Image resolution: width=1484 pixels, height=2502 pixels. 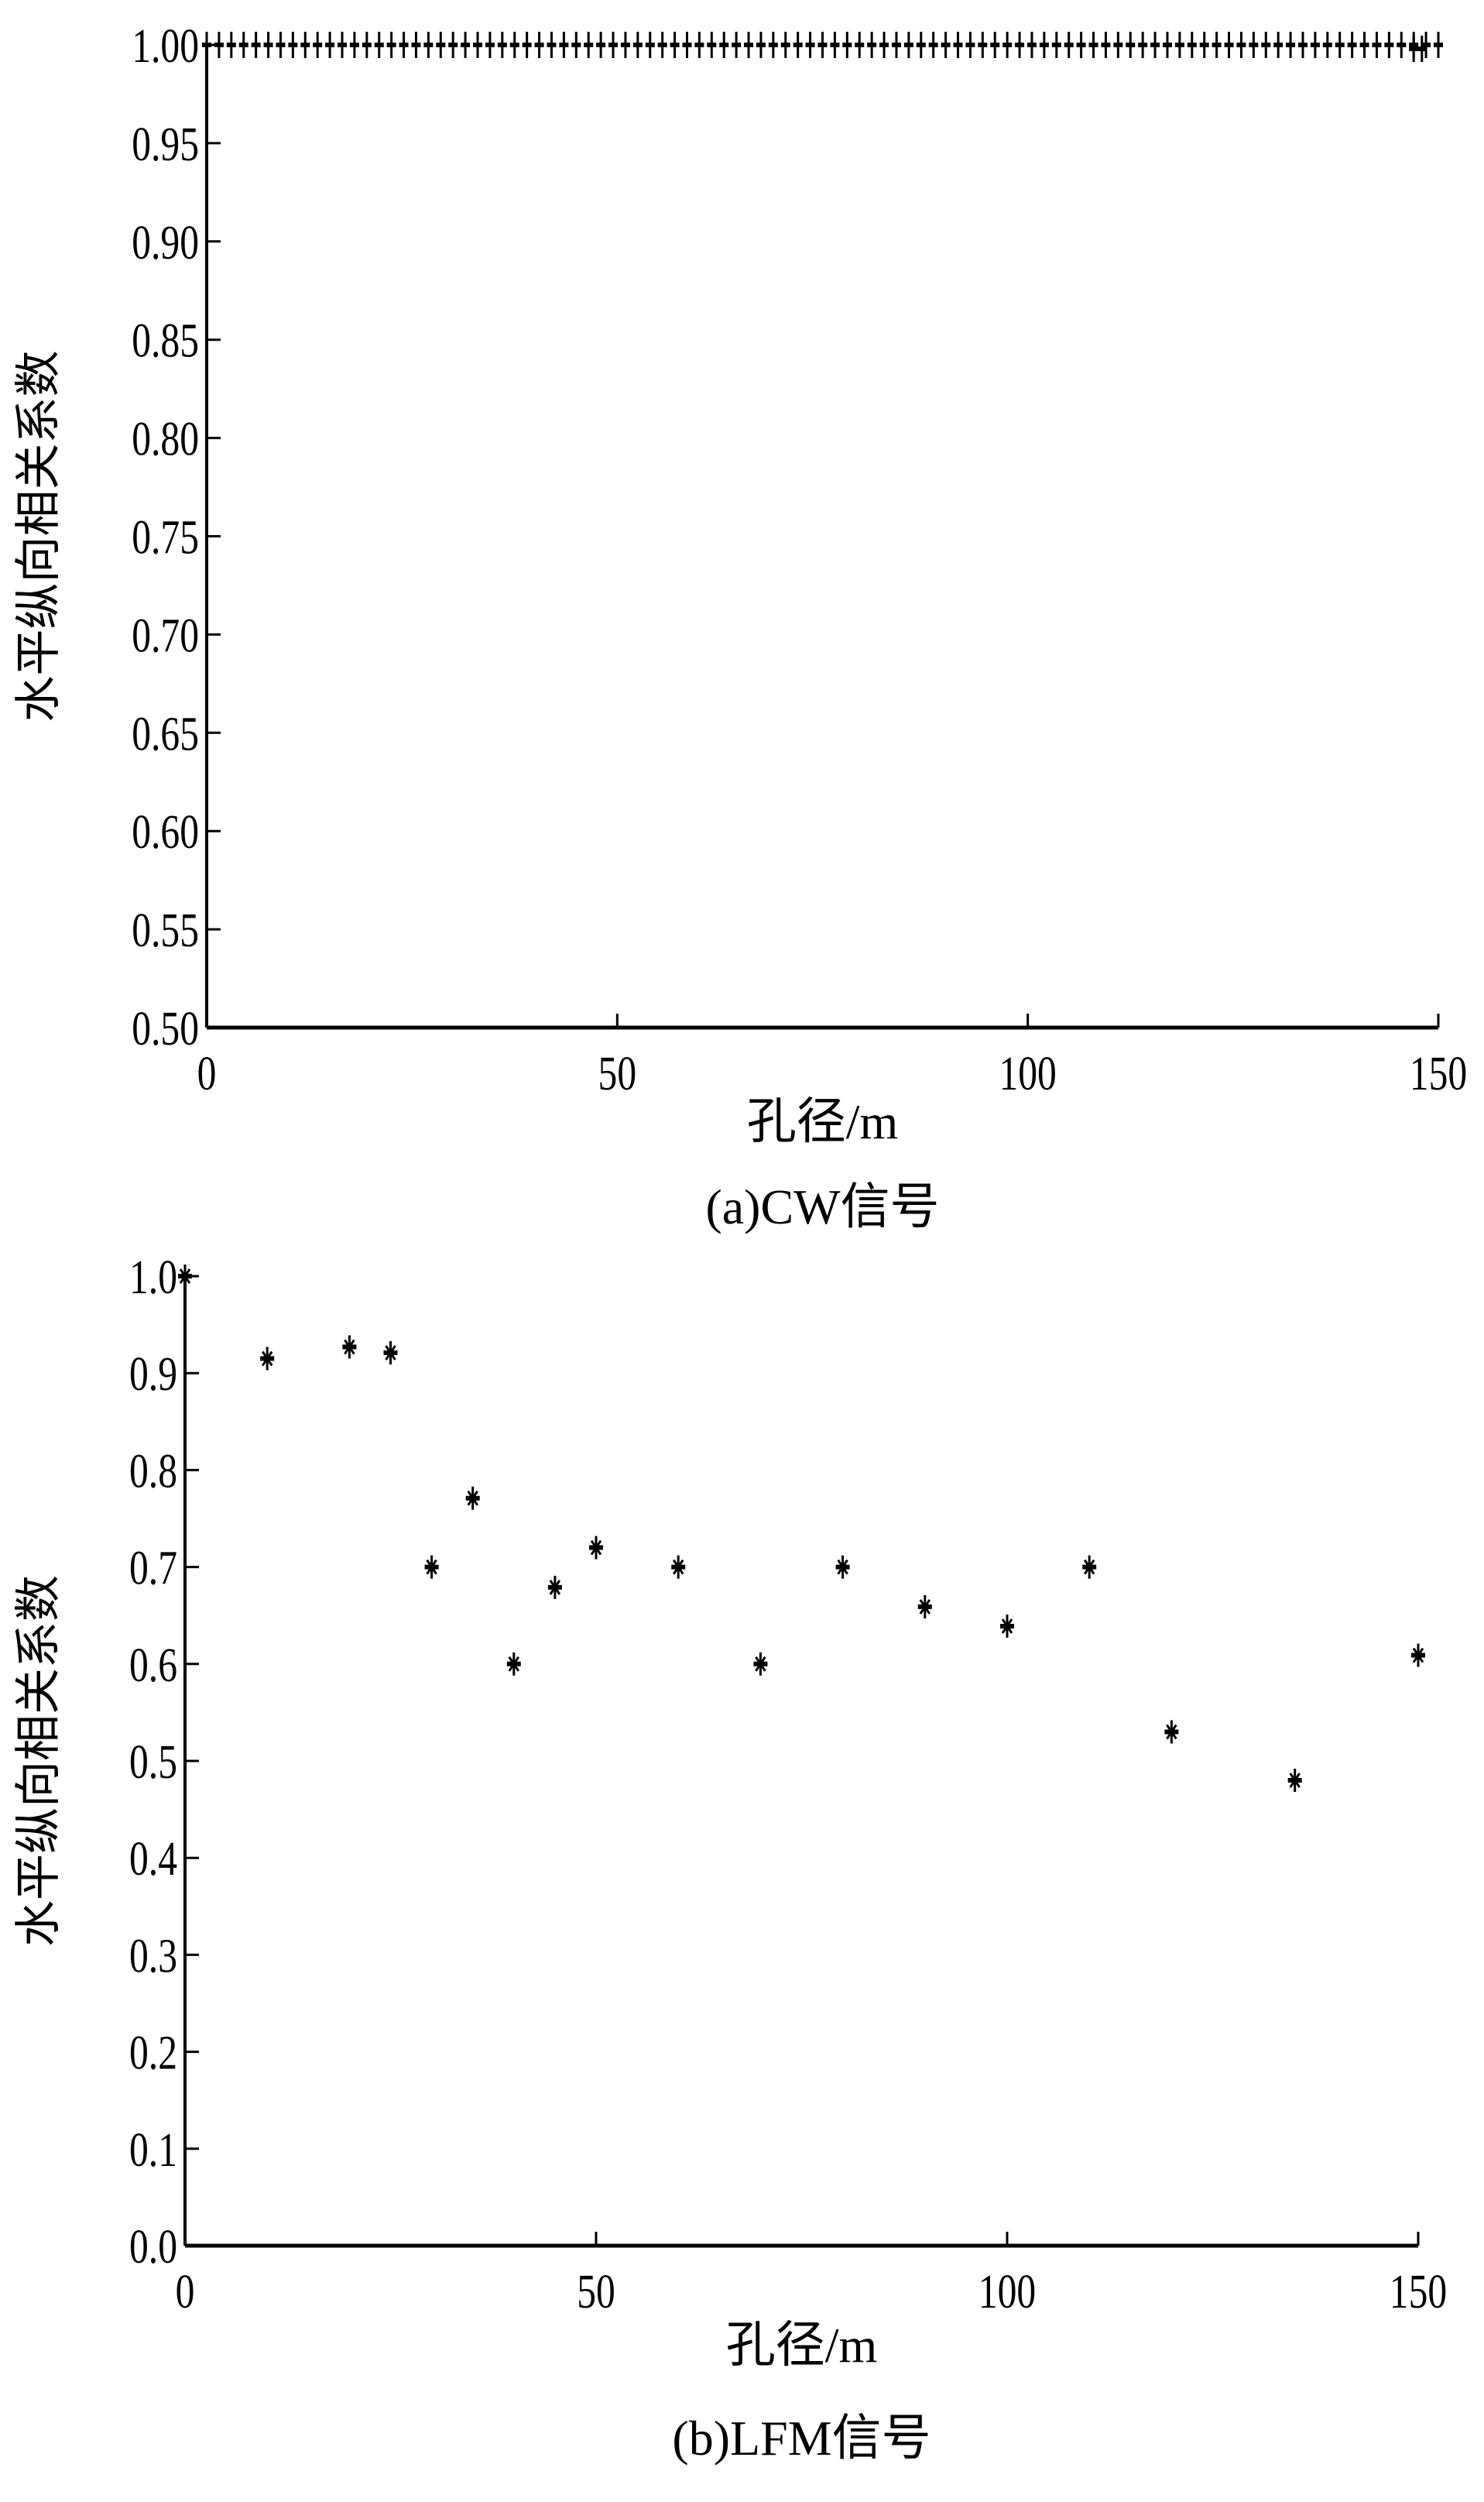 I want to click on y-tick-label: 0.75, so click(x=166, y=537).